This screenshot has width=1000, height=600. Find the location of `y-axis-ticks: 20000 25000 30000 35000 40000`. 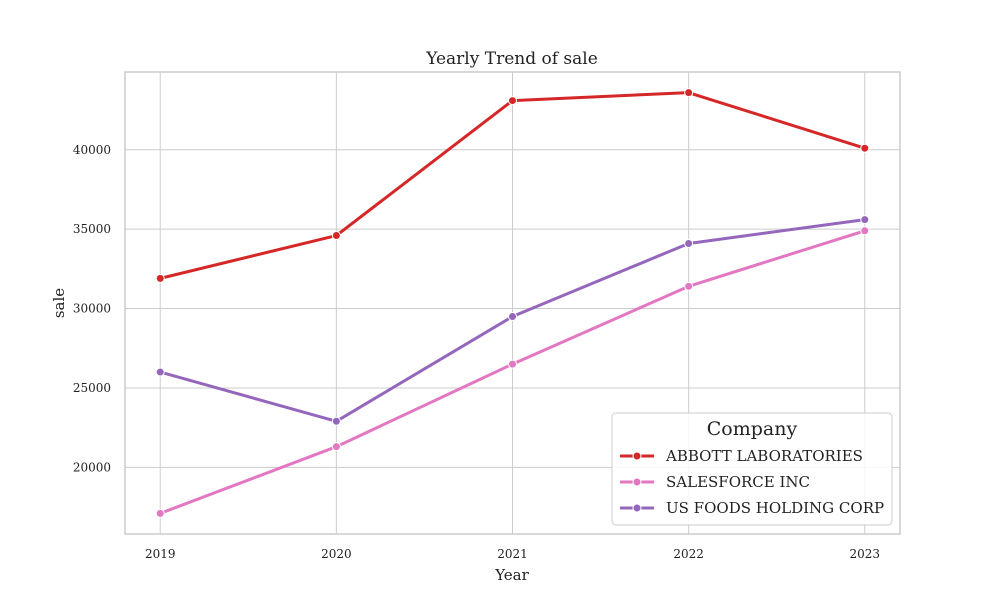

y-axis-ticks: 20000 25000 30000 35000 40000 is located at coordinates (92, 309).